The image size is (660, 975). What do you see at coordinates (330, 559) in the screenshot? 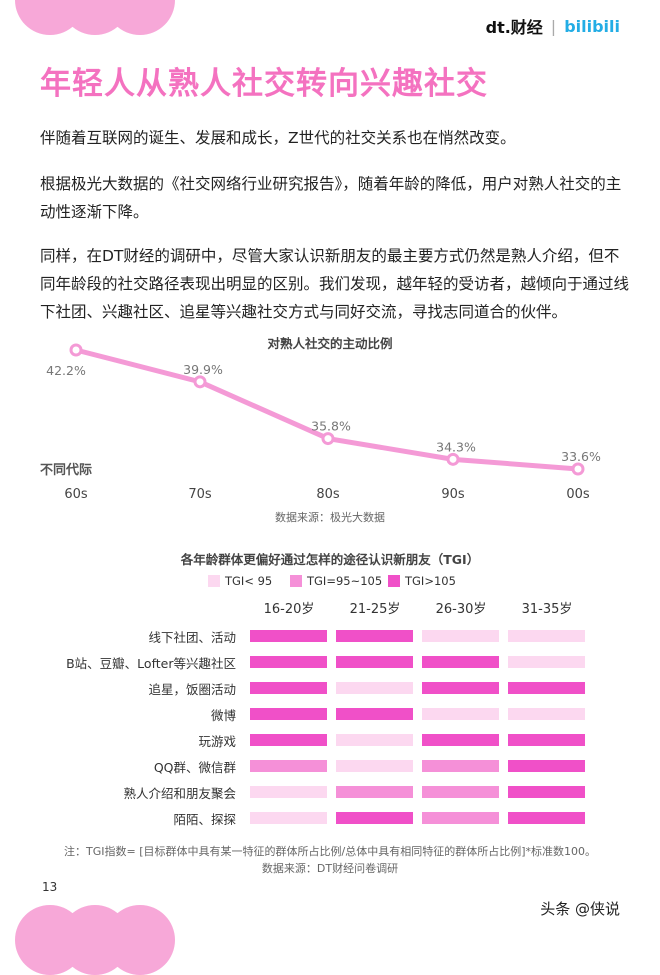
I see `heatmap-title: 各年龄群体更偏好通过怎样的途径认识新朋友（TGI）` at bounding box center [330, 559].